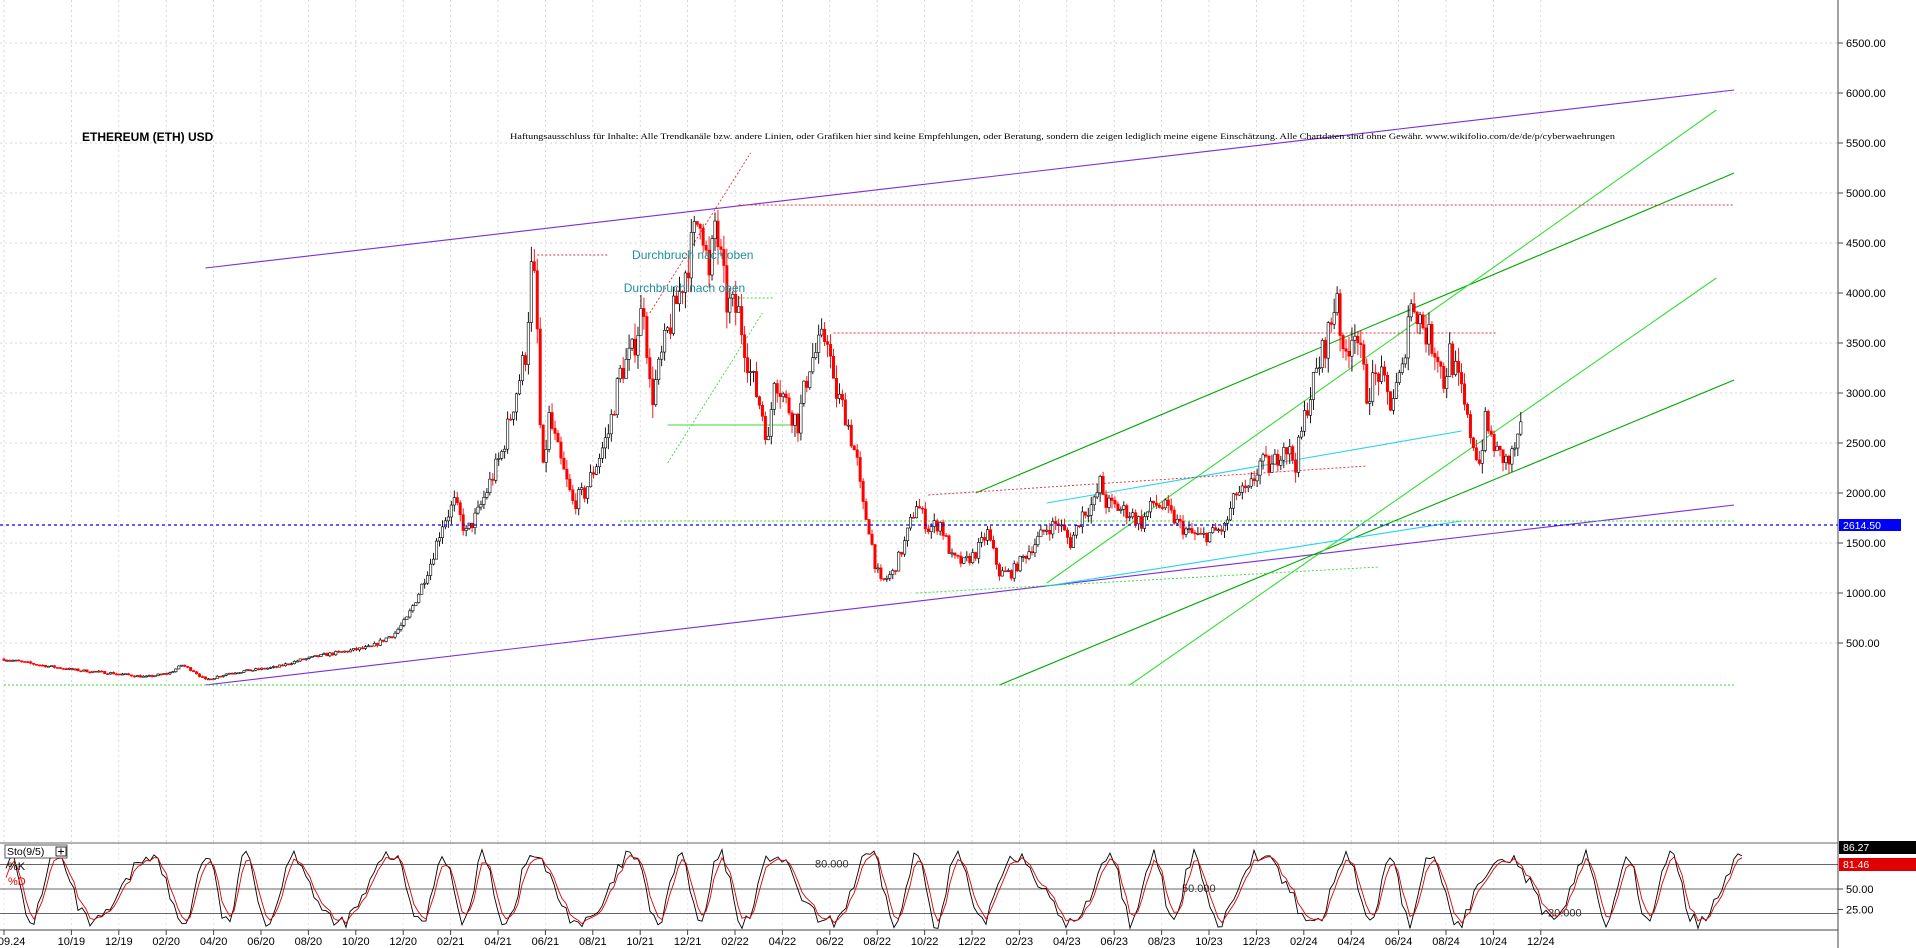 The width and height of the screenshot is (1916, 948). Describe the element at coordinates (925, 942) in the screenshot. I see `x-tick-label: 10/22` at that location.